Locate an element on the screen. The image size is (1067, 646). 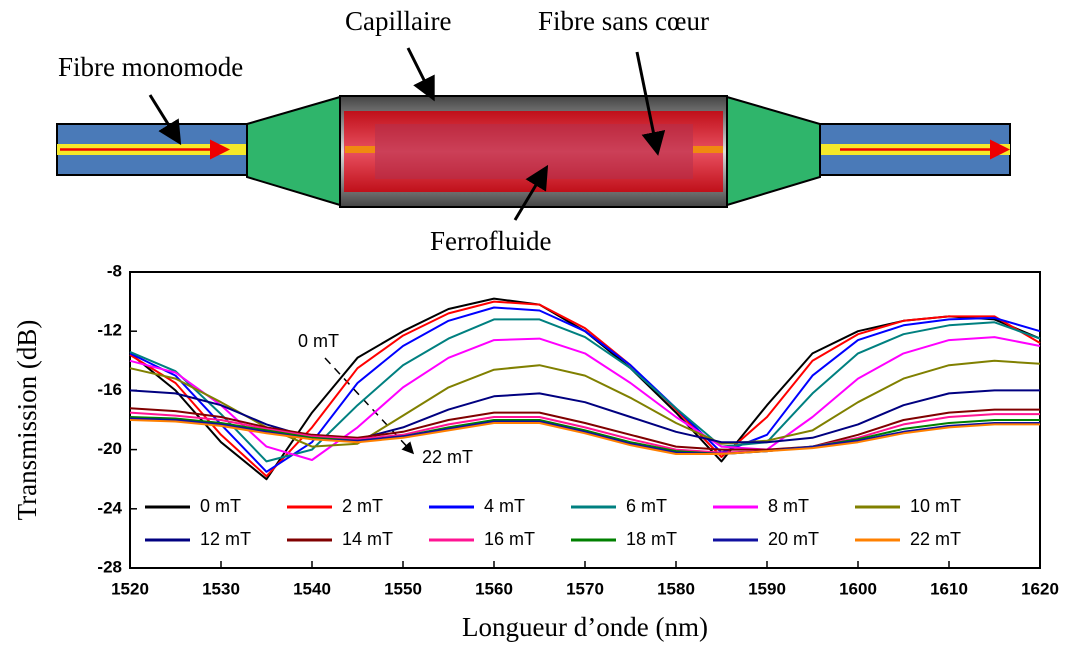
diagram-label: Capillaire is located at coordinates (398, 21).